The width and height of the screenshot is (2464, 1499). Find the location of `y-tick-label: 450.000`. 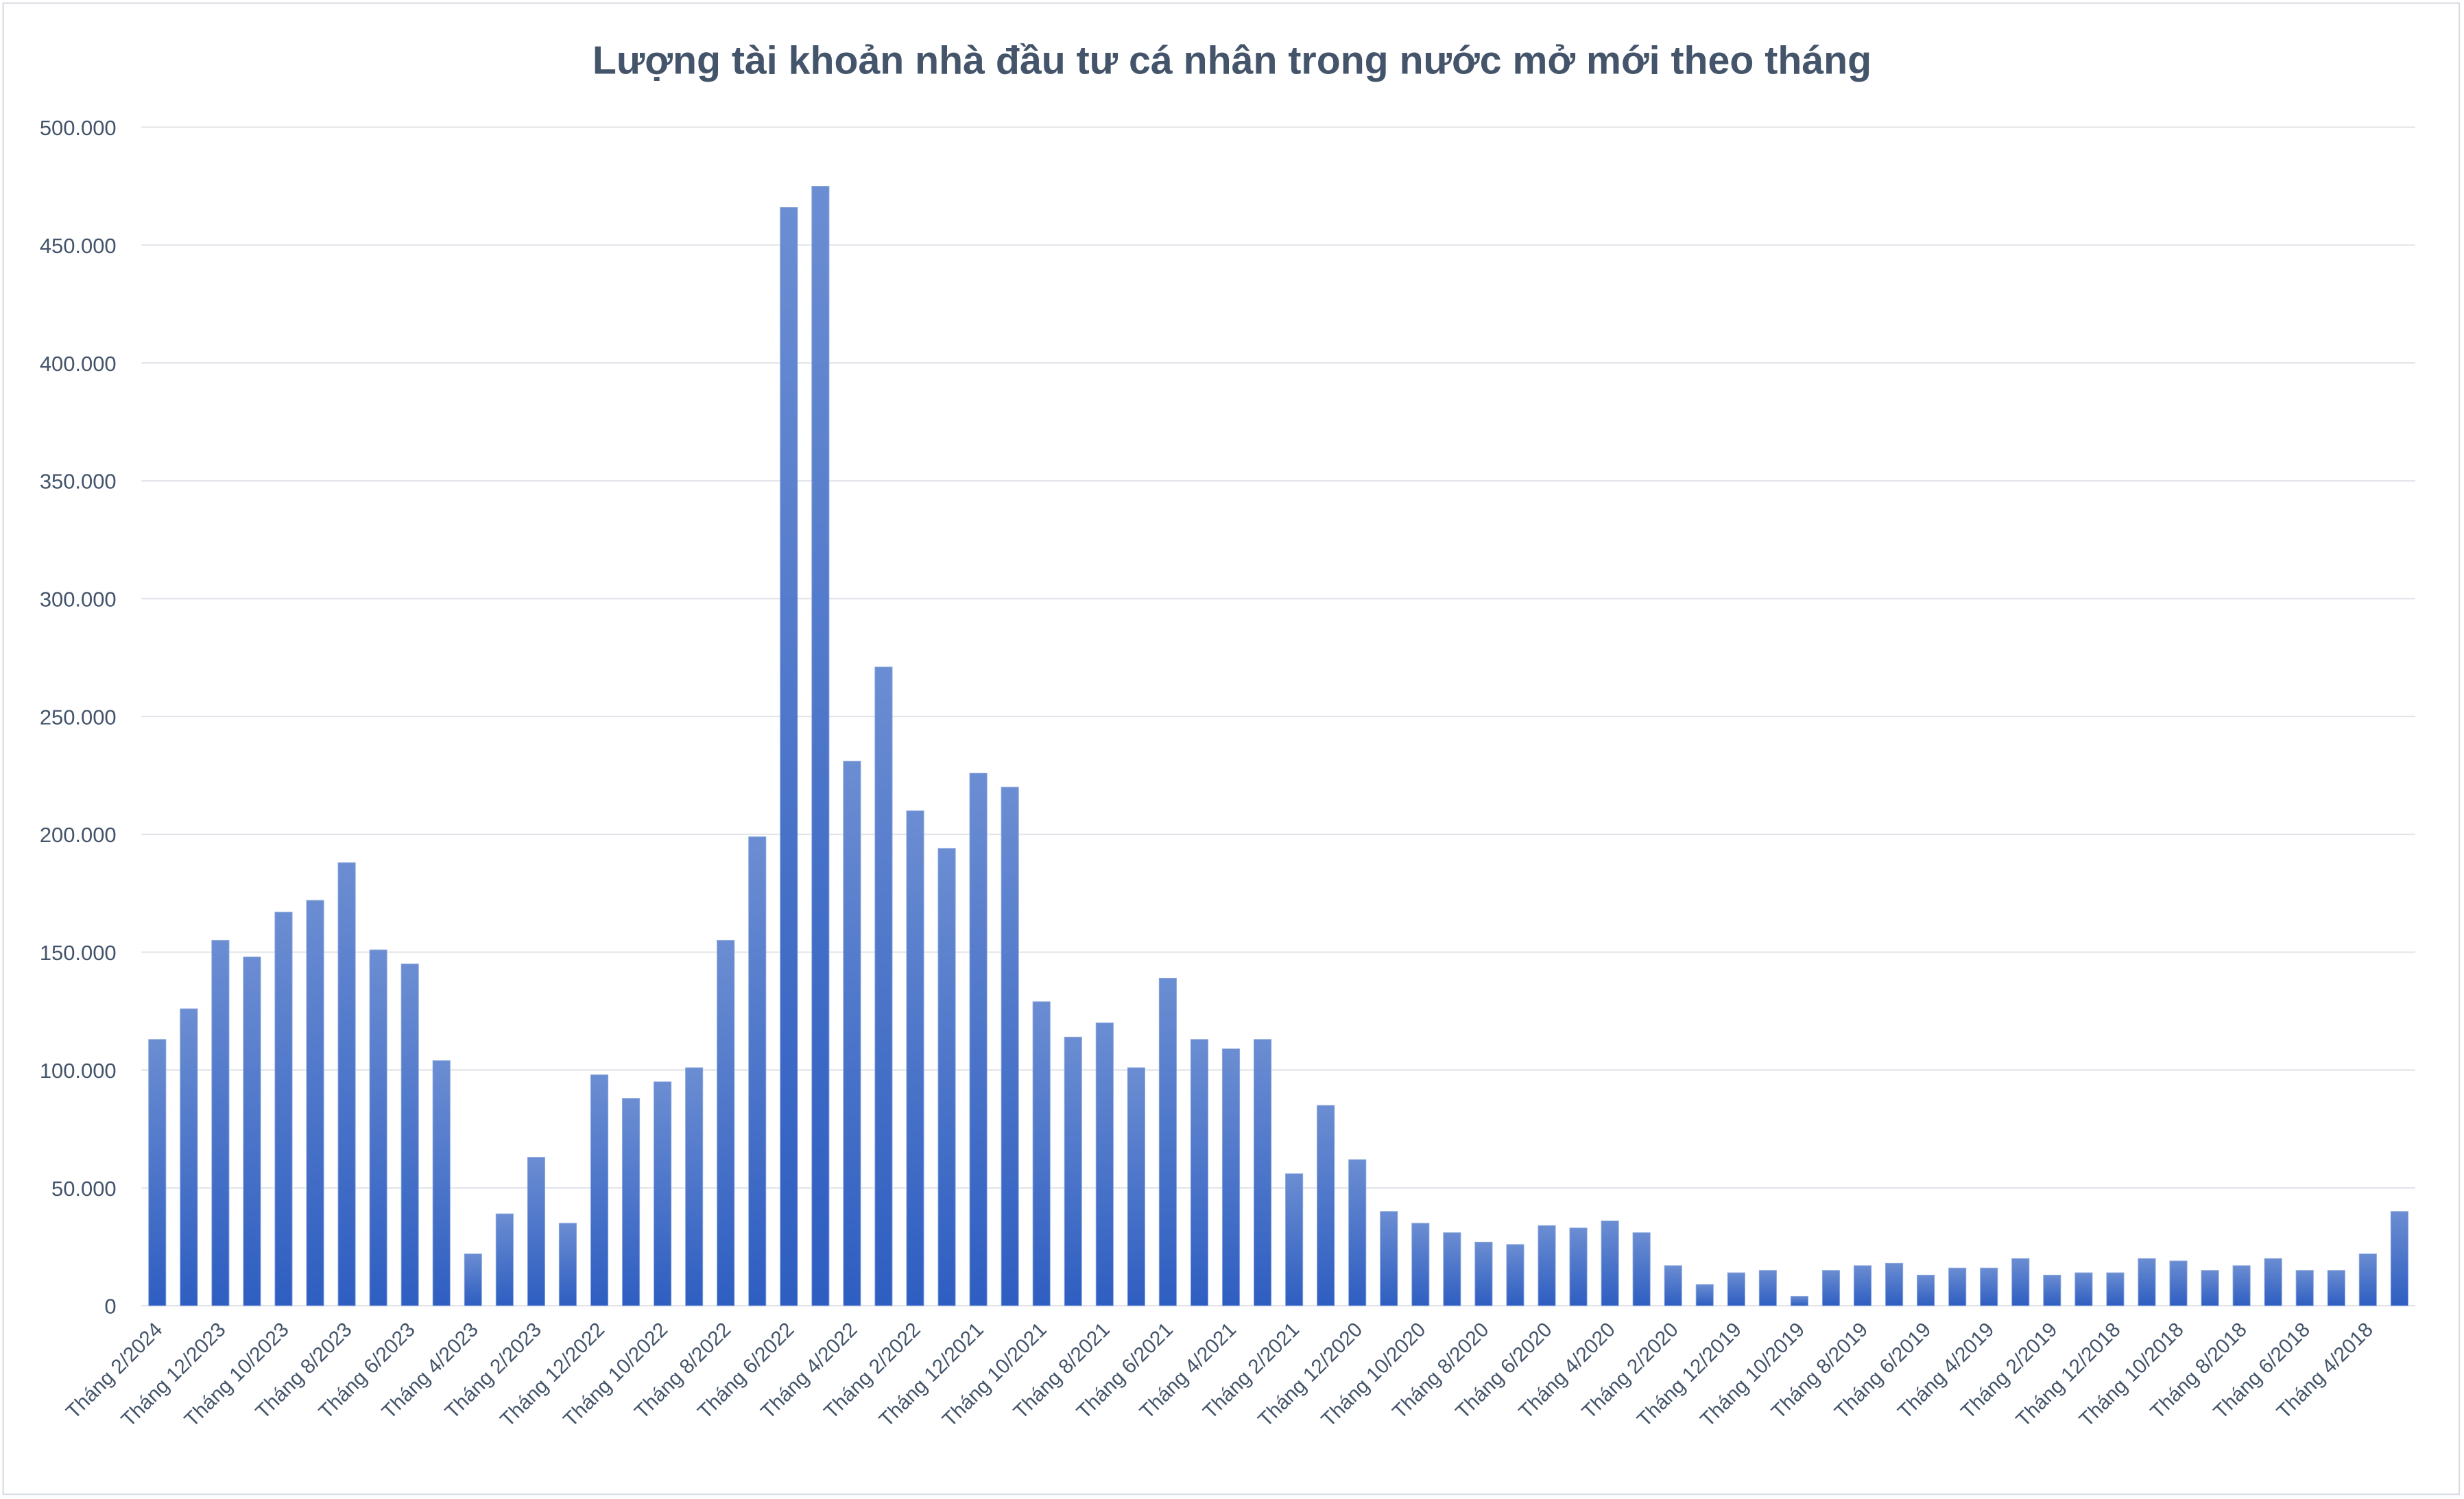

y-tick-label: 450.000 is located at coordinates (78, 246).